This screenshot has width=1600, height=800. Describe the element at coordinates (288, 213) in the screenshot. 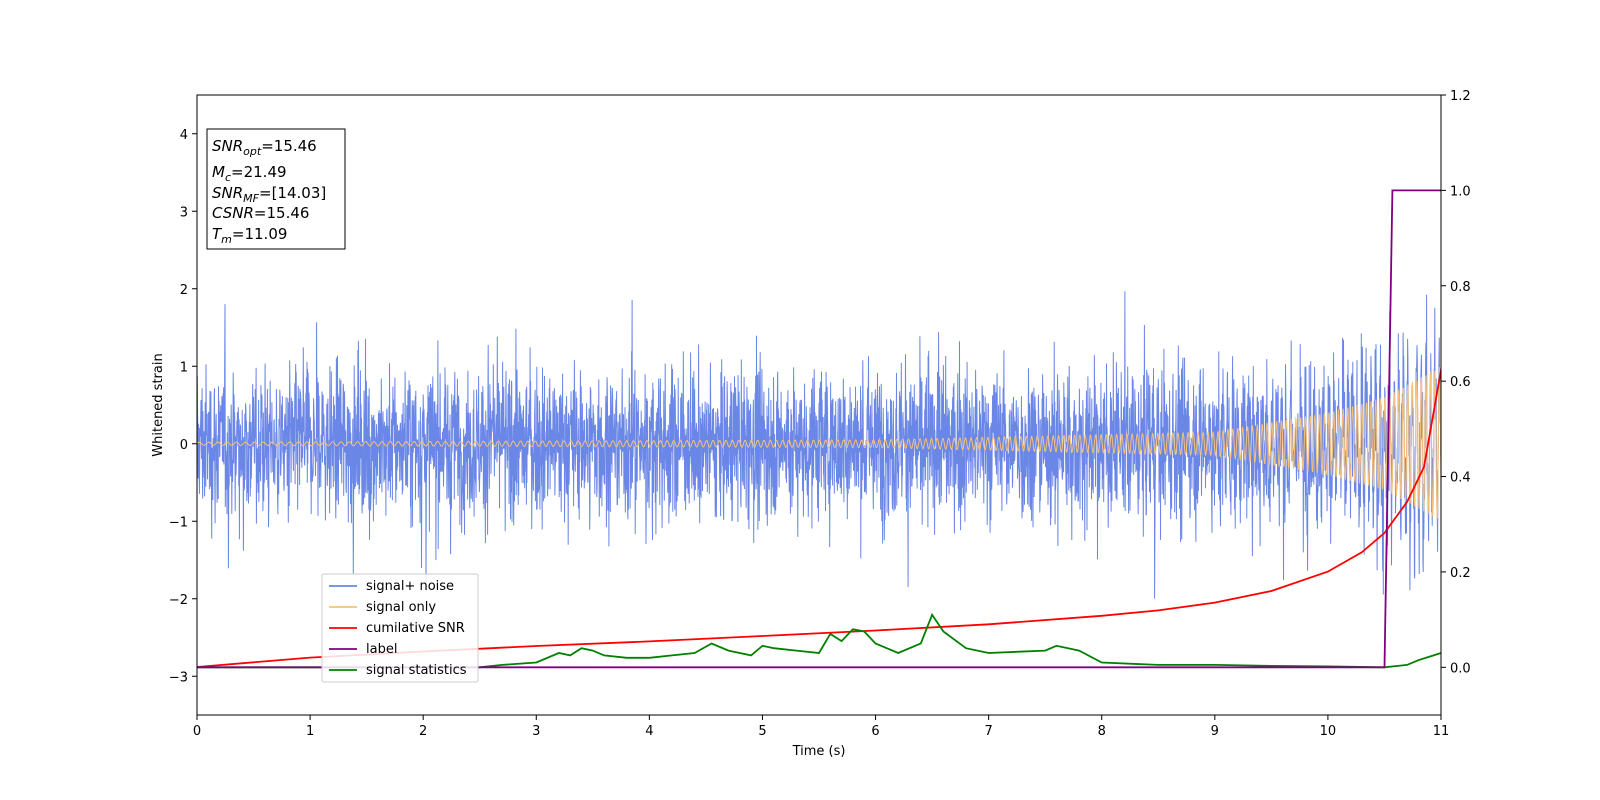

I see `csnr-value: 15.46` at that location.